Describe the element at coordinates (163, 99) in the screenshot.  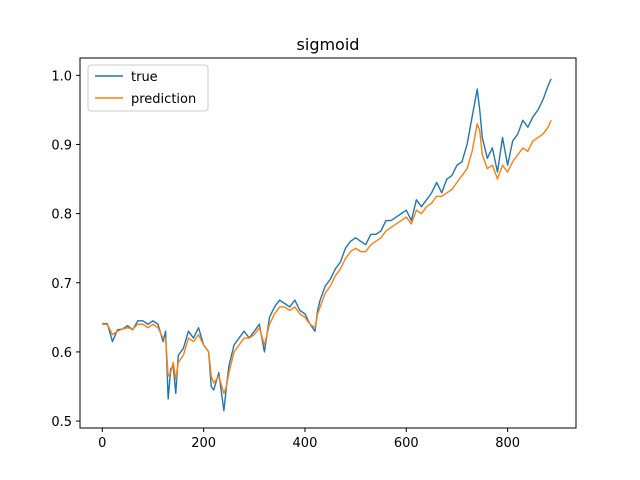
I see `legend-label-prediction: prediction` at that location.